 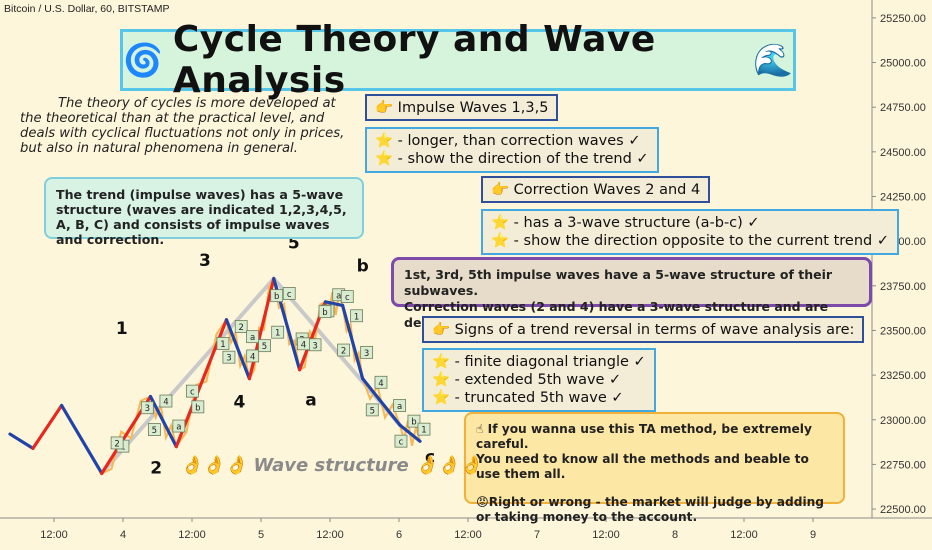 I want to click on wave-label-2: 2, so click(x=156, y=468).